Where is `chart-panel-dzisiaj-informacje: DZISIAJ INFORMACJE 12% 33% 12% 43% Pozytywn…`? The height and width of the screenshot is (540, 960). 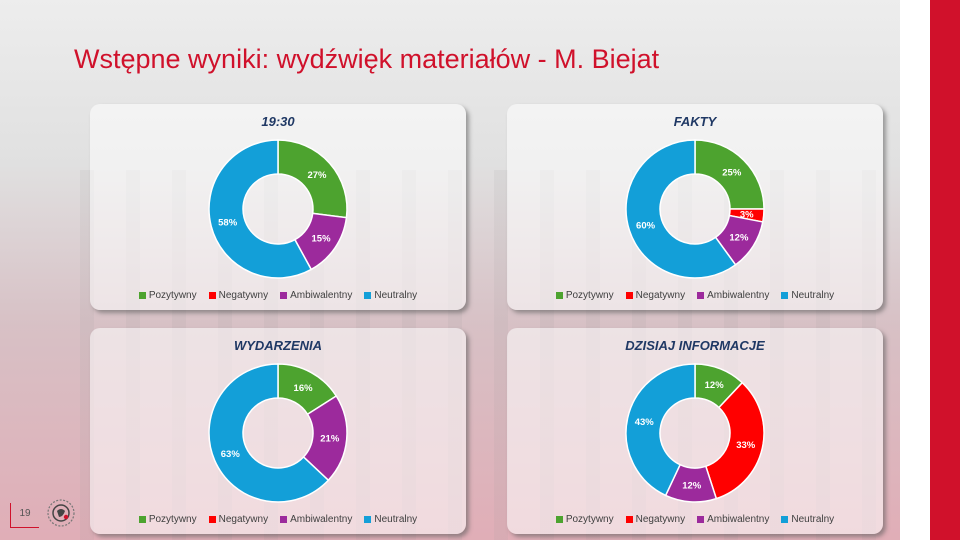
chart-panel-dzisiaj-informacje: DZISIAJ INFORMACJE 12% 33% 12% 43% Pozytywn… is located at coordinates (695, 431).